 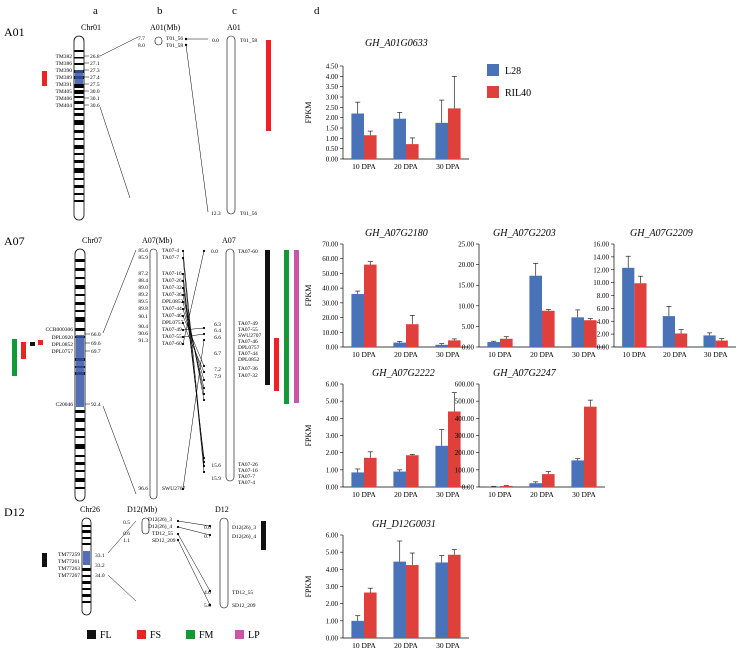 What do you see at coordinates (186, 45) in the screenshot?
I see `a01-connector-dot` at bounding box center [186, 45].